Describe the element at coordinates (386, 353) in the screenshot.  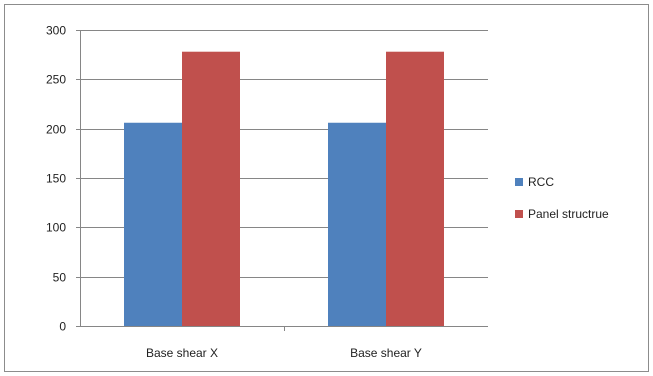
I see `x-tick-label: Base shear Y` at that location.